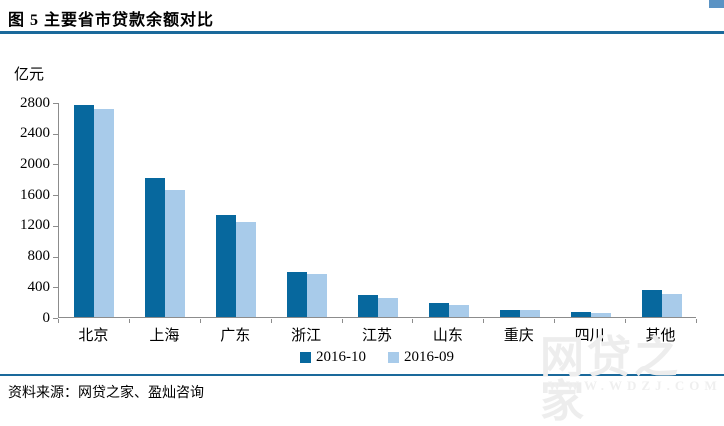 This screenshot has height=426, width=724. I want to click on bar-2016-10-广东, so click(226, 265).